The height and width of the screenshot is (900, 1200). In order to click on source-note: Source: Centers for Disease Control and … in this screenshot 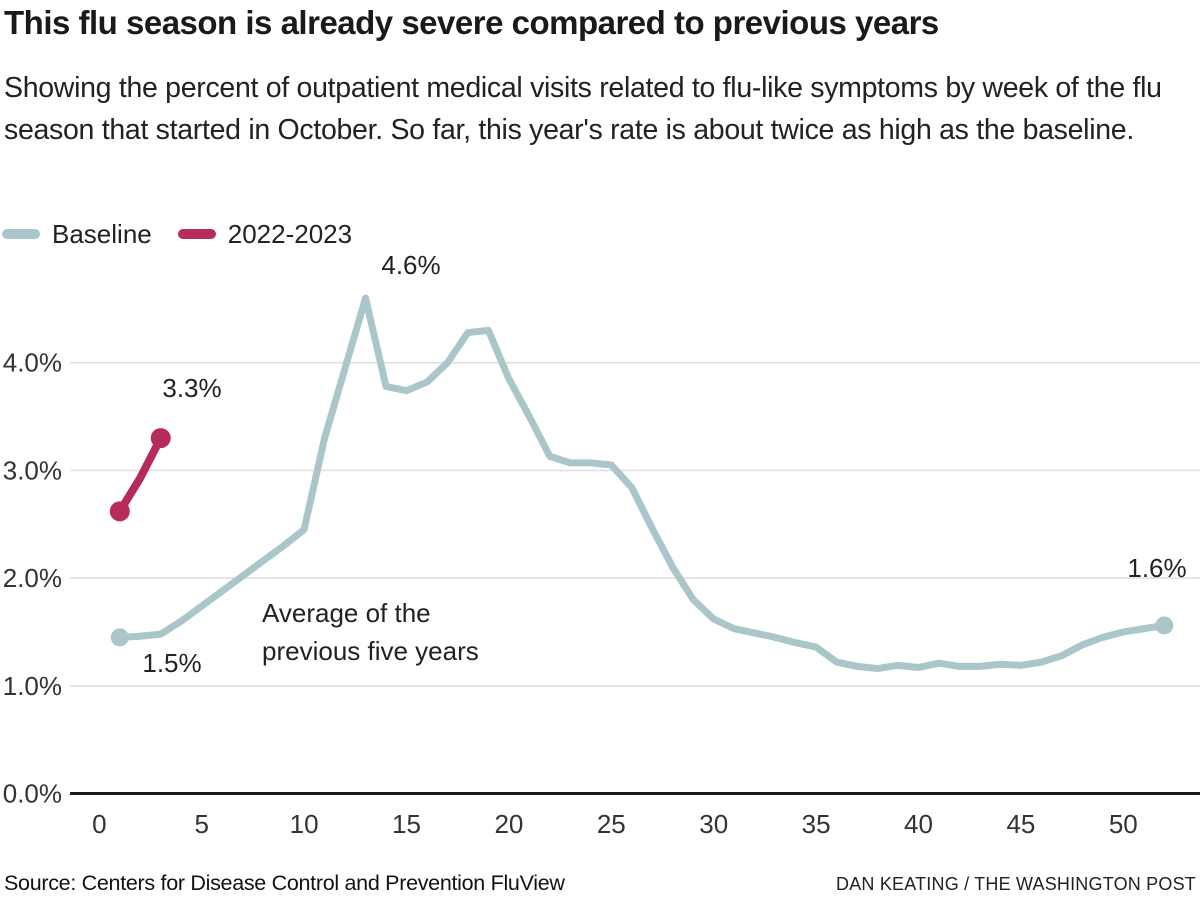, I will do `click(284, 883)`.